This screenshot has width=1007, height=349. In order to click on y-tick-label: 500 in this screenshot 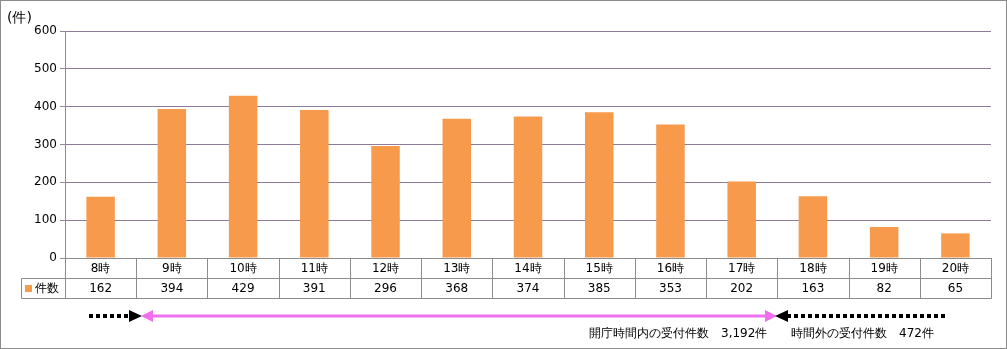, I will do `click(45, 67)`.